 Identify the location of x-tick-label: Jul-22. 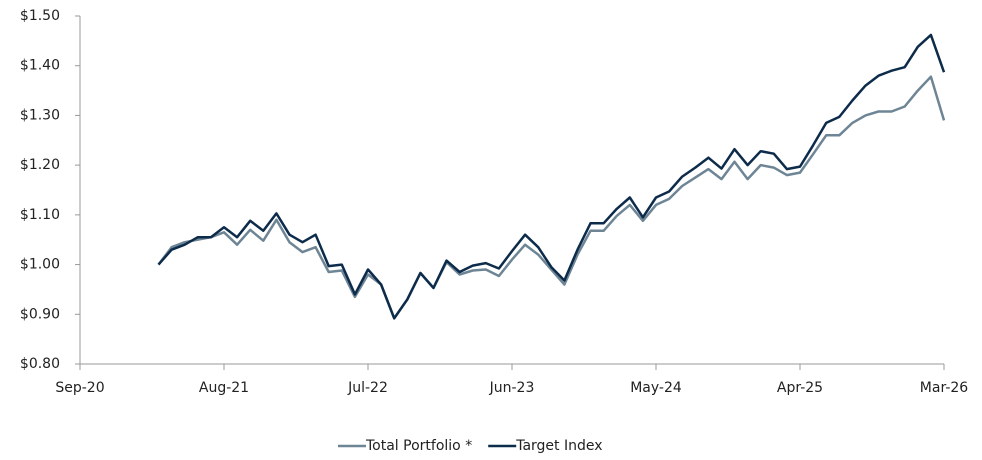
(367, 388).